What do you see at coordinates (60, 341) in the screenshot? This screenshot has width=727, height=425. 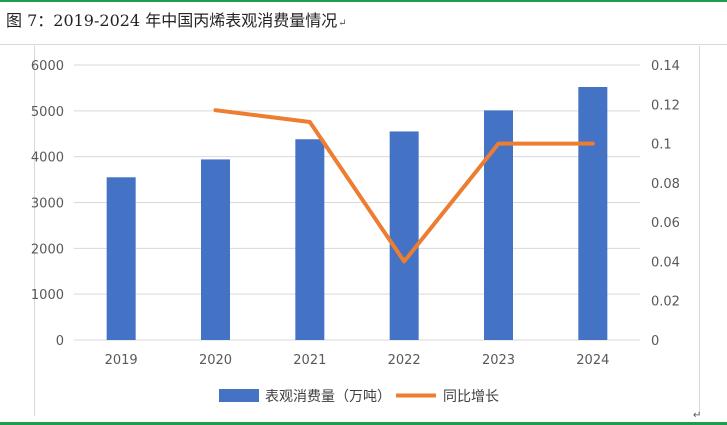 I see `y-left-tick-label: 0` at bounding box center [60, 341].